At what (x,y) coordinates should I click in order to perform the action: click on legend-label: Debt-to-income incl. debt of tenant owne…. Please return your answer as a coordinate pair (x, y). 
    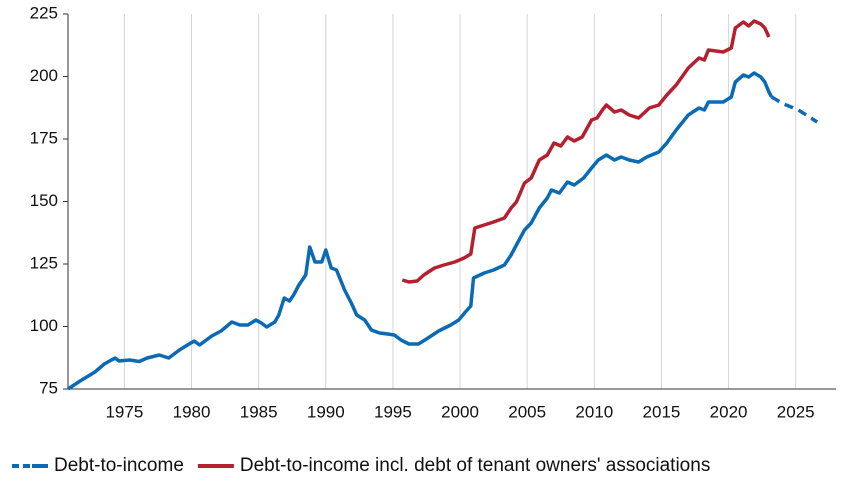
    Looking at the image, I should click on (475, 465).